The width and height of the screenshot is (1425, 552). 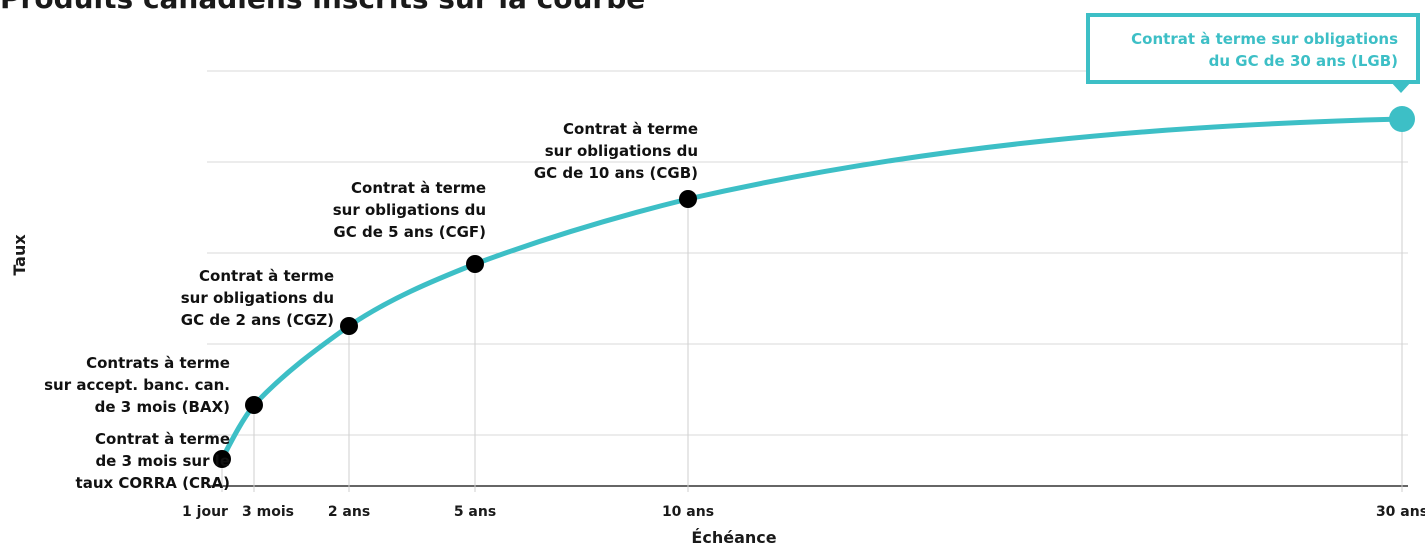 I want to click on data-point-highlight, so click(x=1402, y=119).